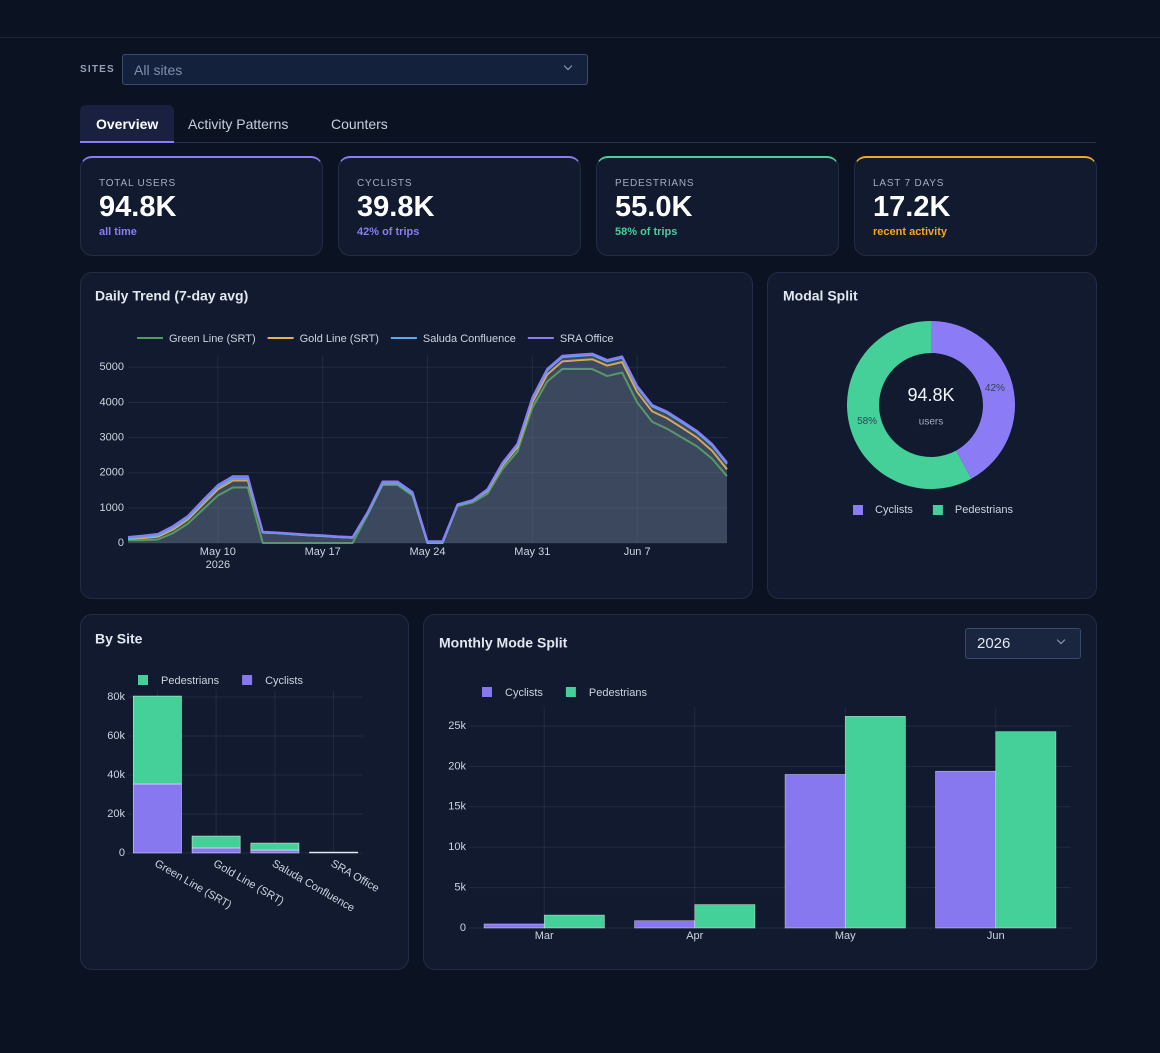  I want to click on y-tick-label: 4000, so click(112, 402).